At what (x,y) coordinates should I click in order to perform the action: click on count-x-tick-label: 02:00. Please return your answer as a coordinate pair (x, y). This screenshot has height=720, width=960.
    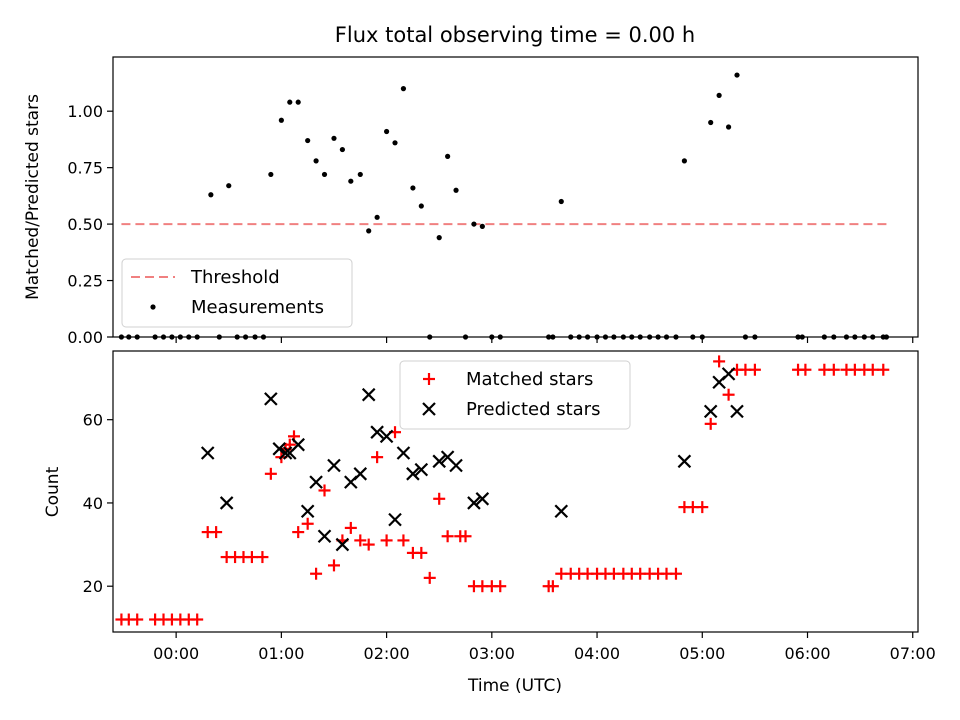
    Looking at the image, I should click on (387, 653).